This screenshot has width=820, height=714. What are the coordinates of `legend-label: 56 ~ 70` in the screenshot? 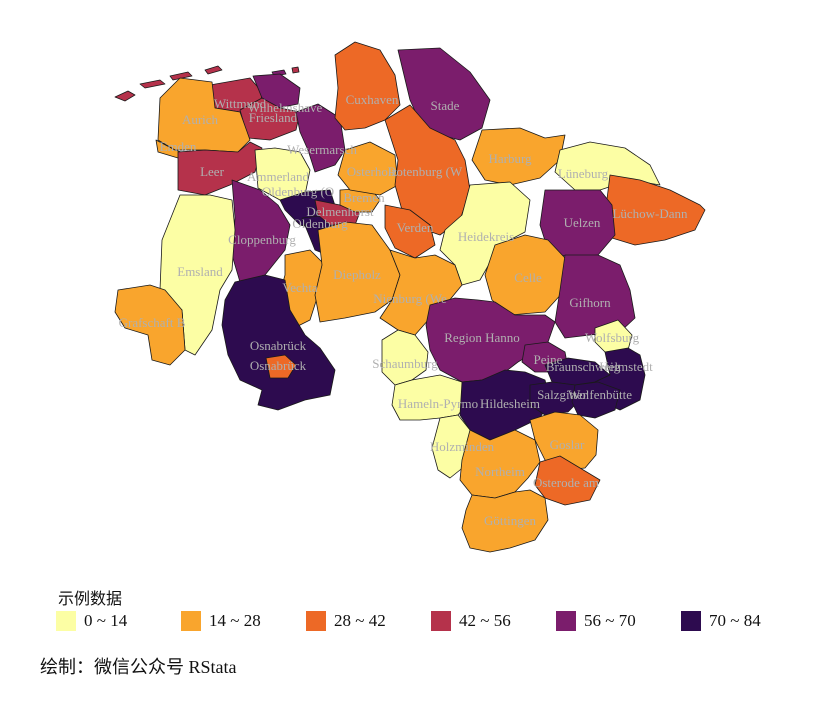 It's located at (610, 620).